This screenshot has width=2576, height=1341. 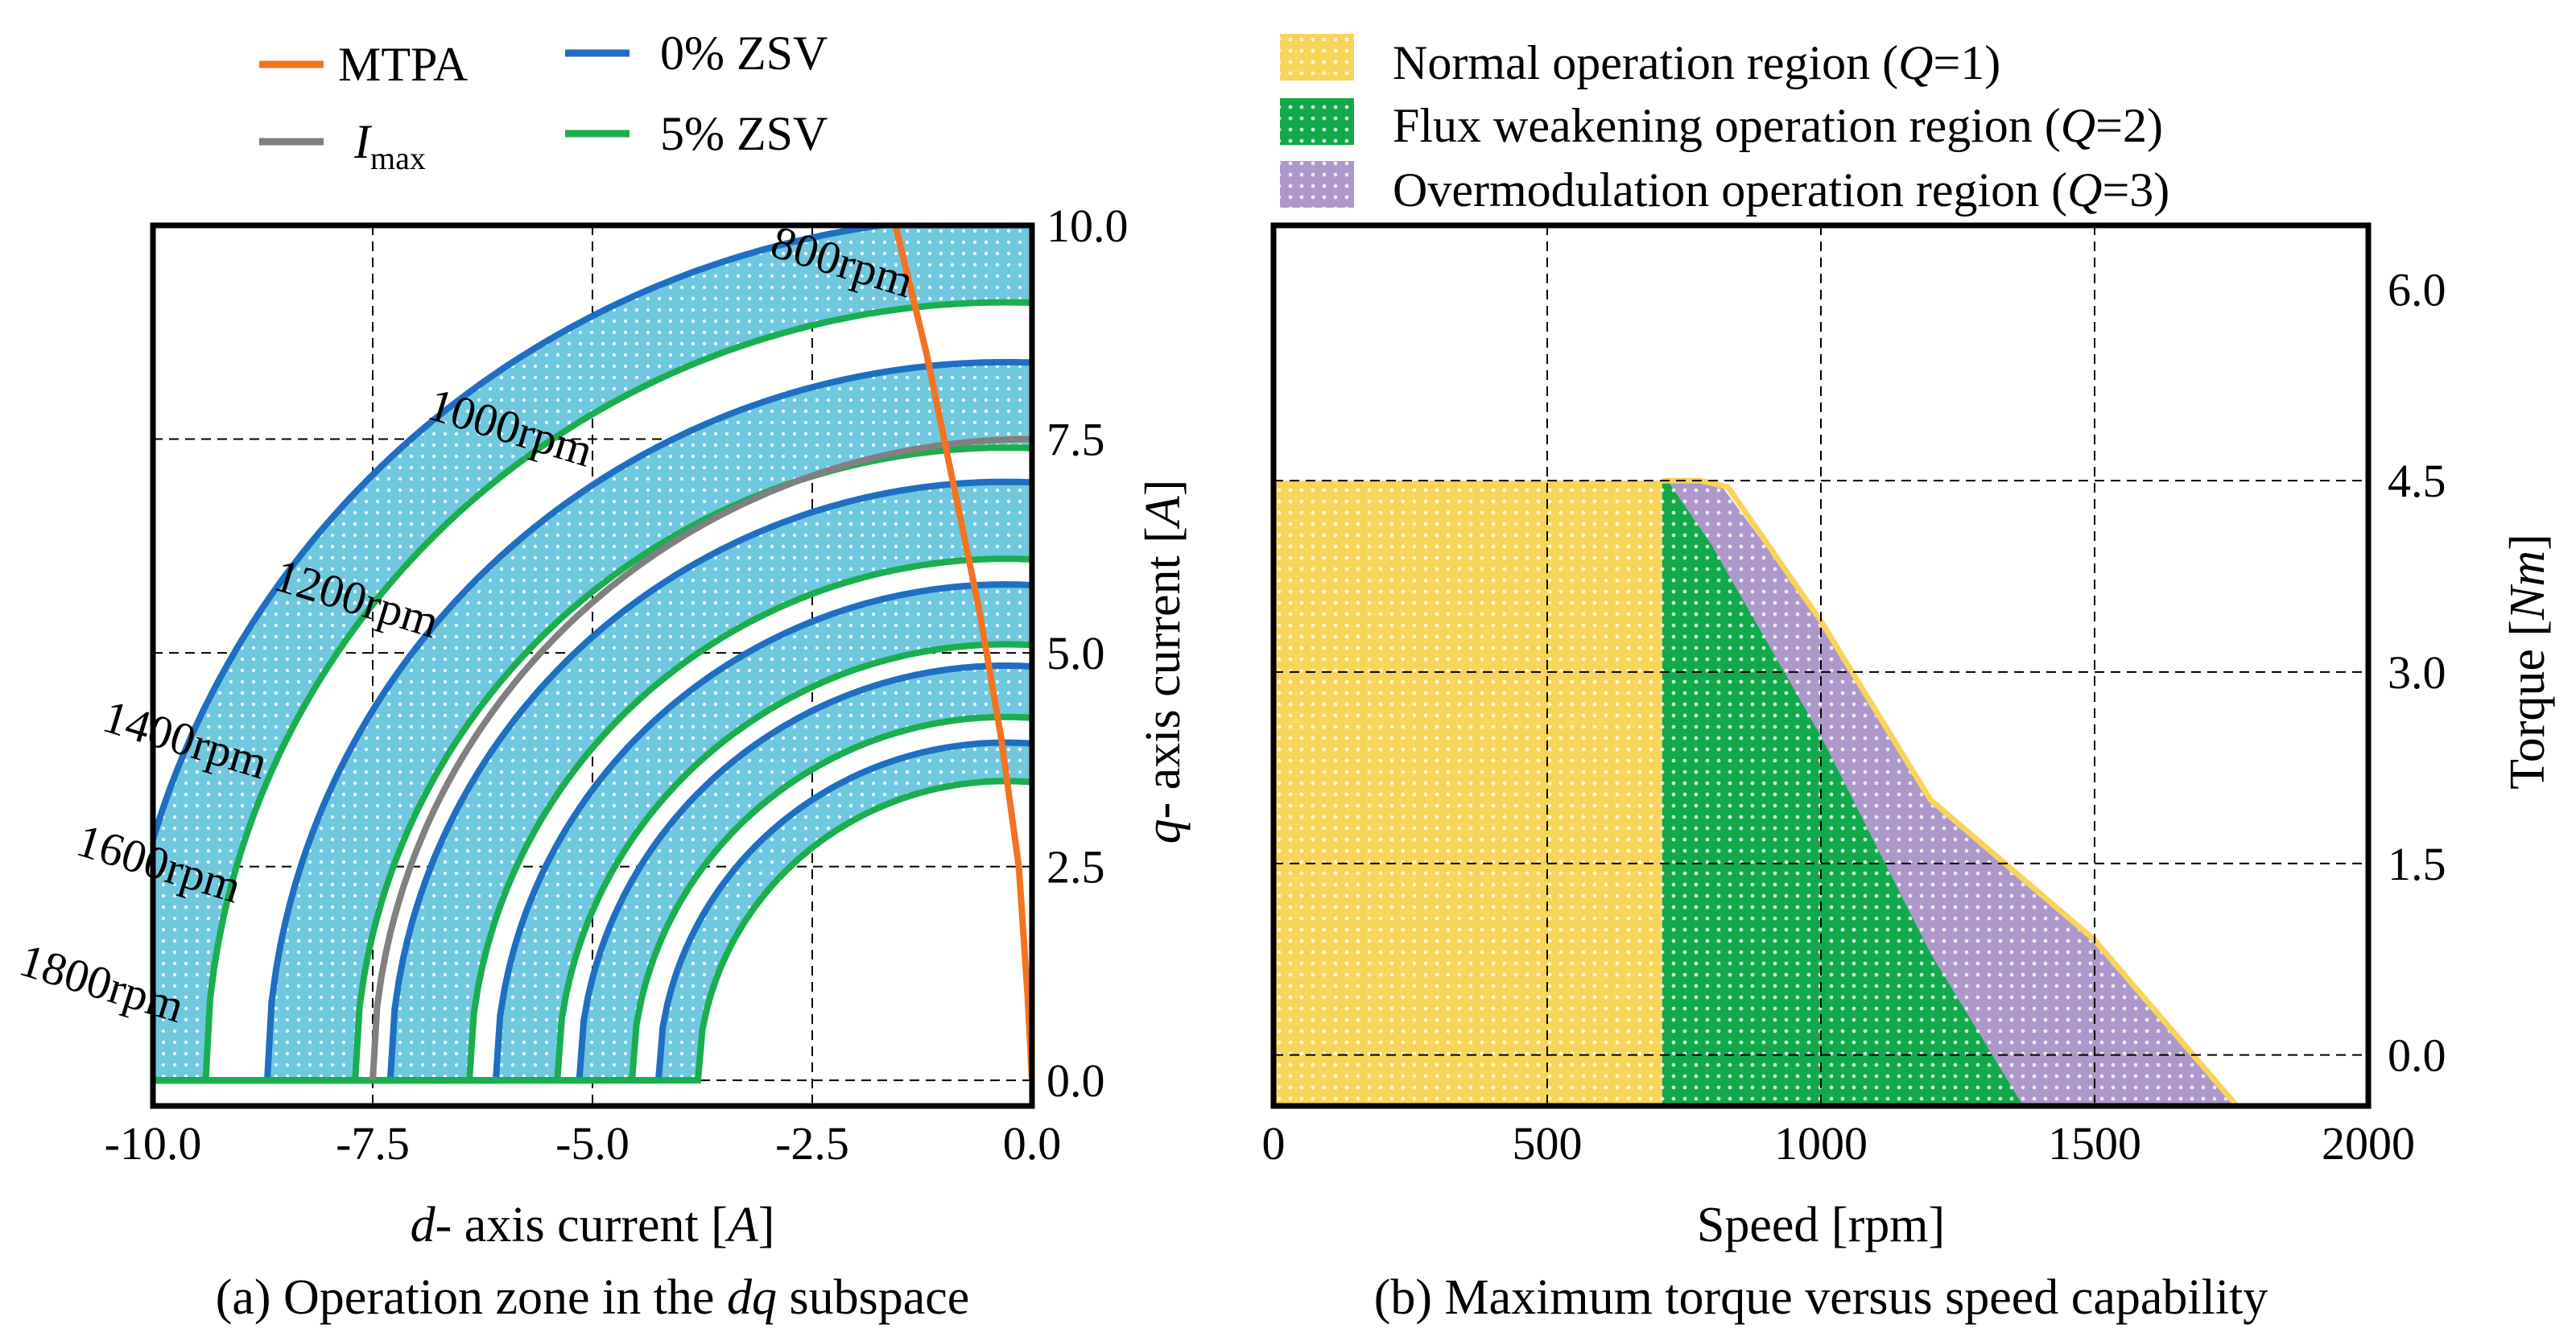 What do you see at coordinates (1696, 62) in the screenshot?
I see `legend-normal-label: Normal operation region (Q=1)` at bounding box center [1696, 62].